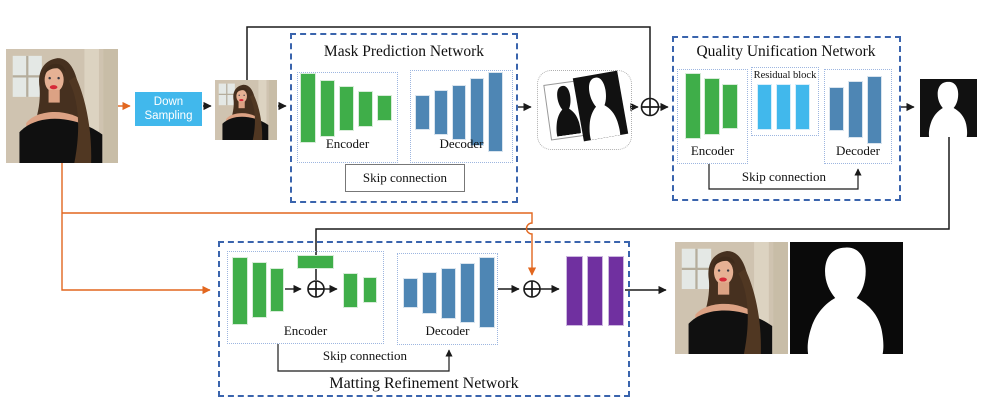 The height and width of the screenshot is (408, 1000). What do you see at coordinates (168, 109) in the screenshot?
I see `downsampling-box: Down Sampling` at bounding box center [168, 109].